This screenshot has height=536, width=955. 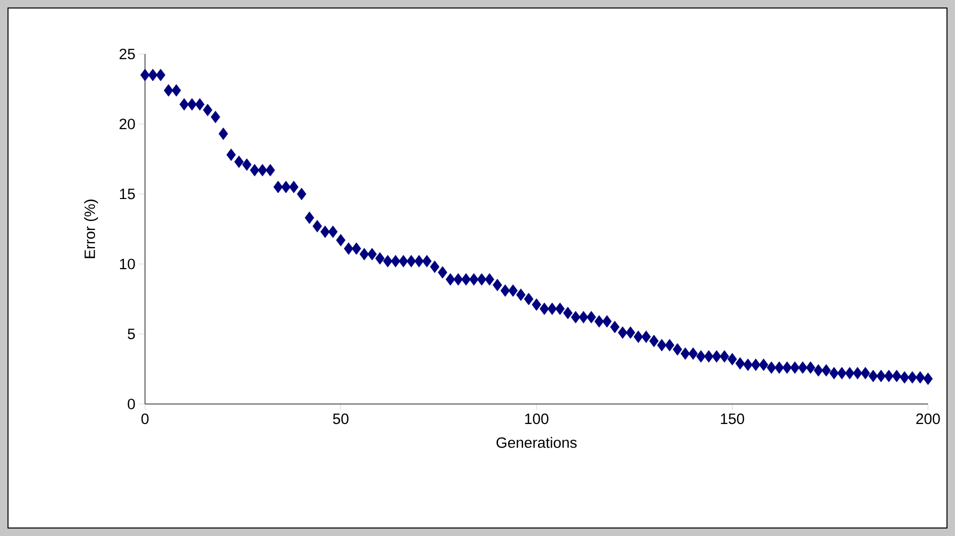 I want to click on x-tick-label: 0, so click(x=145, y=419).